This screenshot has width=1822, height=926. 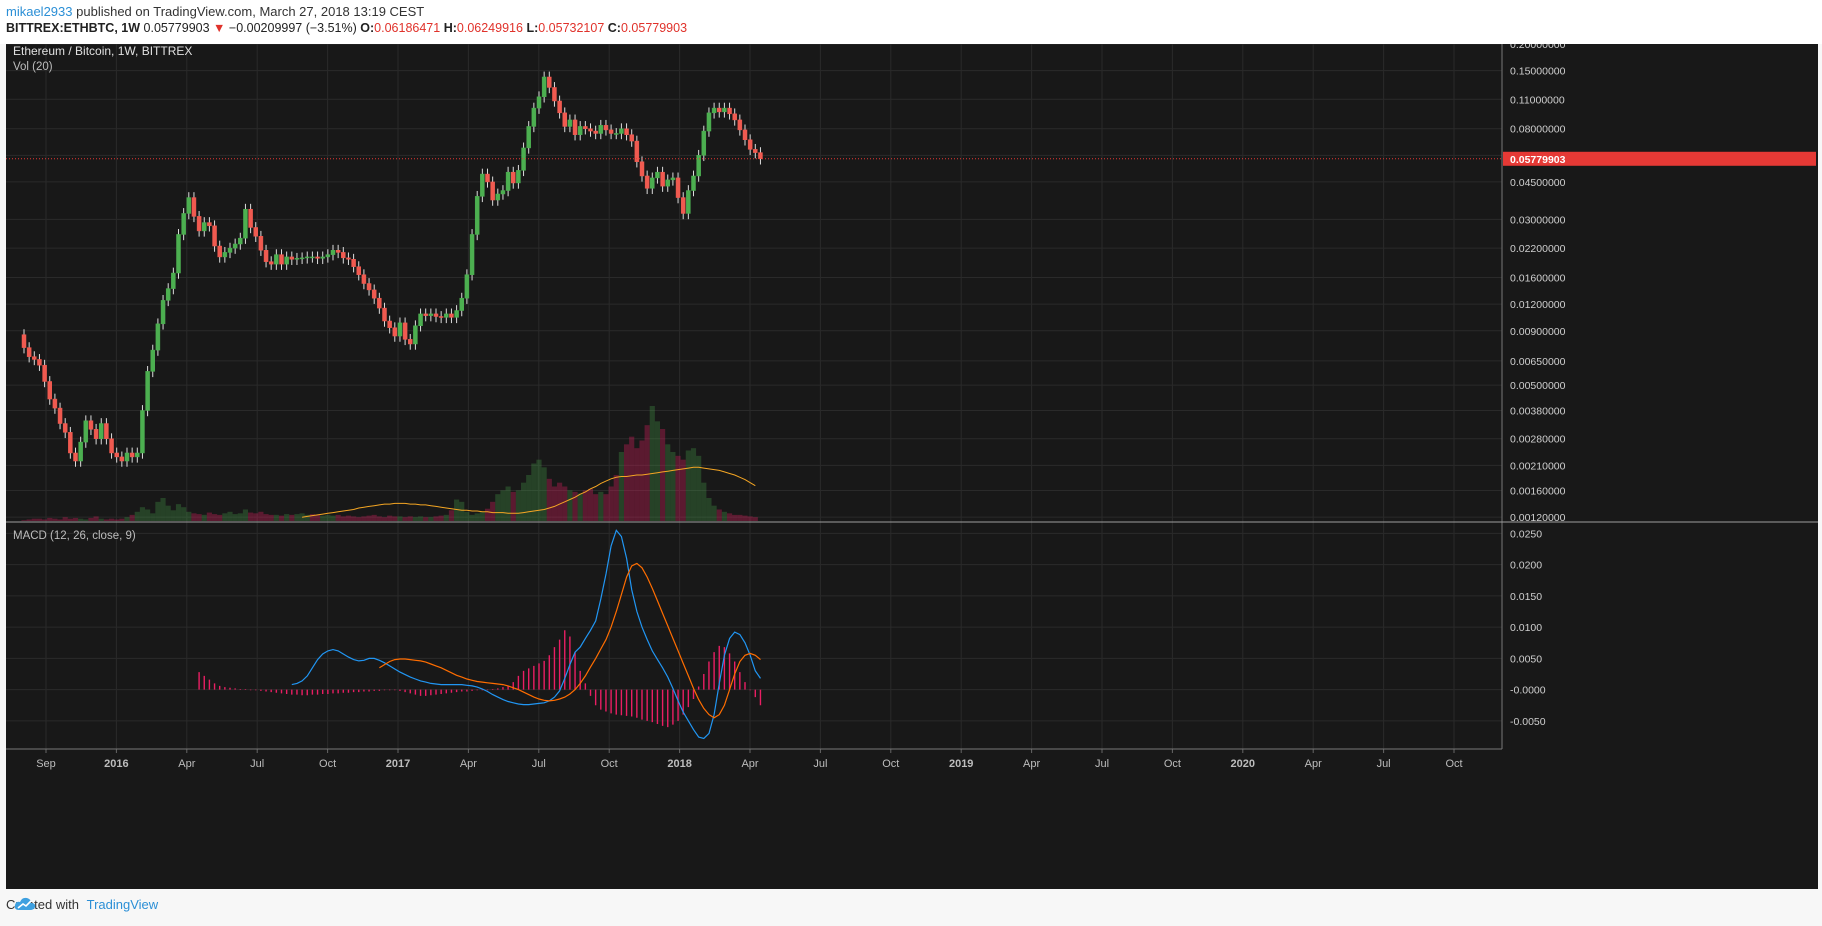 I want to click on x-tick-label: Oct, so click(x=1453, y=764).